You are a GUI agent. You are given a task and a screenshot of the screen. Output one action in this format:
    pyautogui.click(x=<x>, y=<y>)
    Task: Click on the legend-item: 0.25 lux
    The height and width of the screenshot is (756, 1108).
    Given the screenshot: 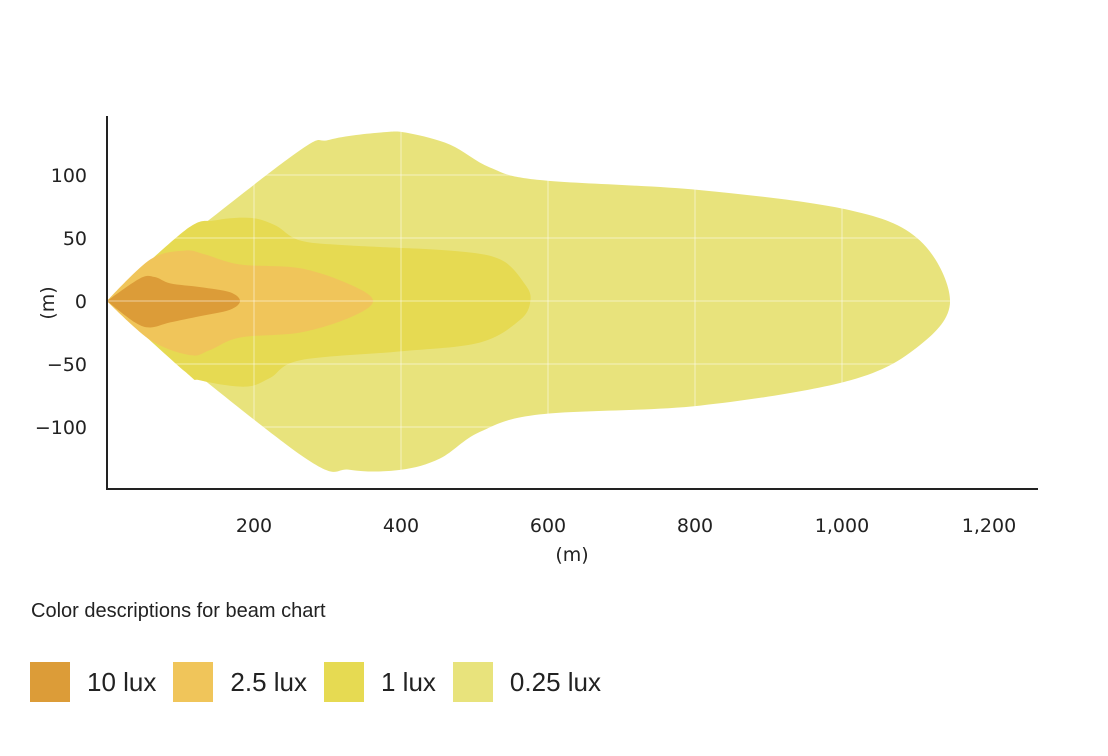 What is the action you would take?
    pyautogui.click(x=526, y=682)
    